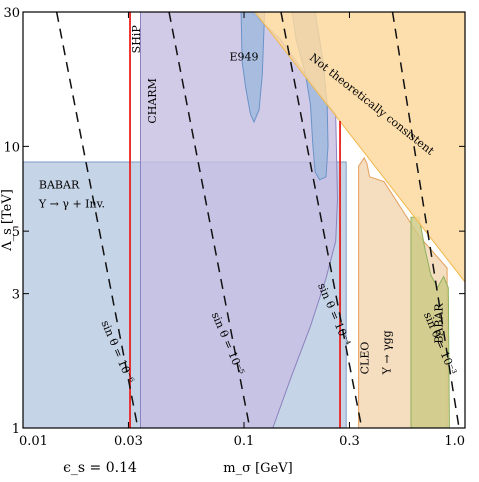  Describe the element at coordinates (11, 13) in the screenshot. I see `y-tick-label: 30` at that location.